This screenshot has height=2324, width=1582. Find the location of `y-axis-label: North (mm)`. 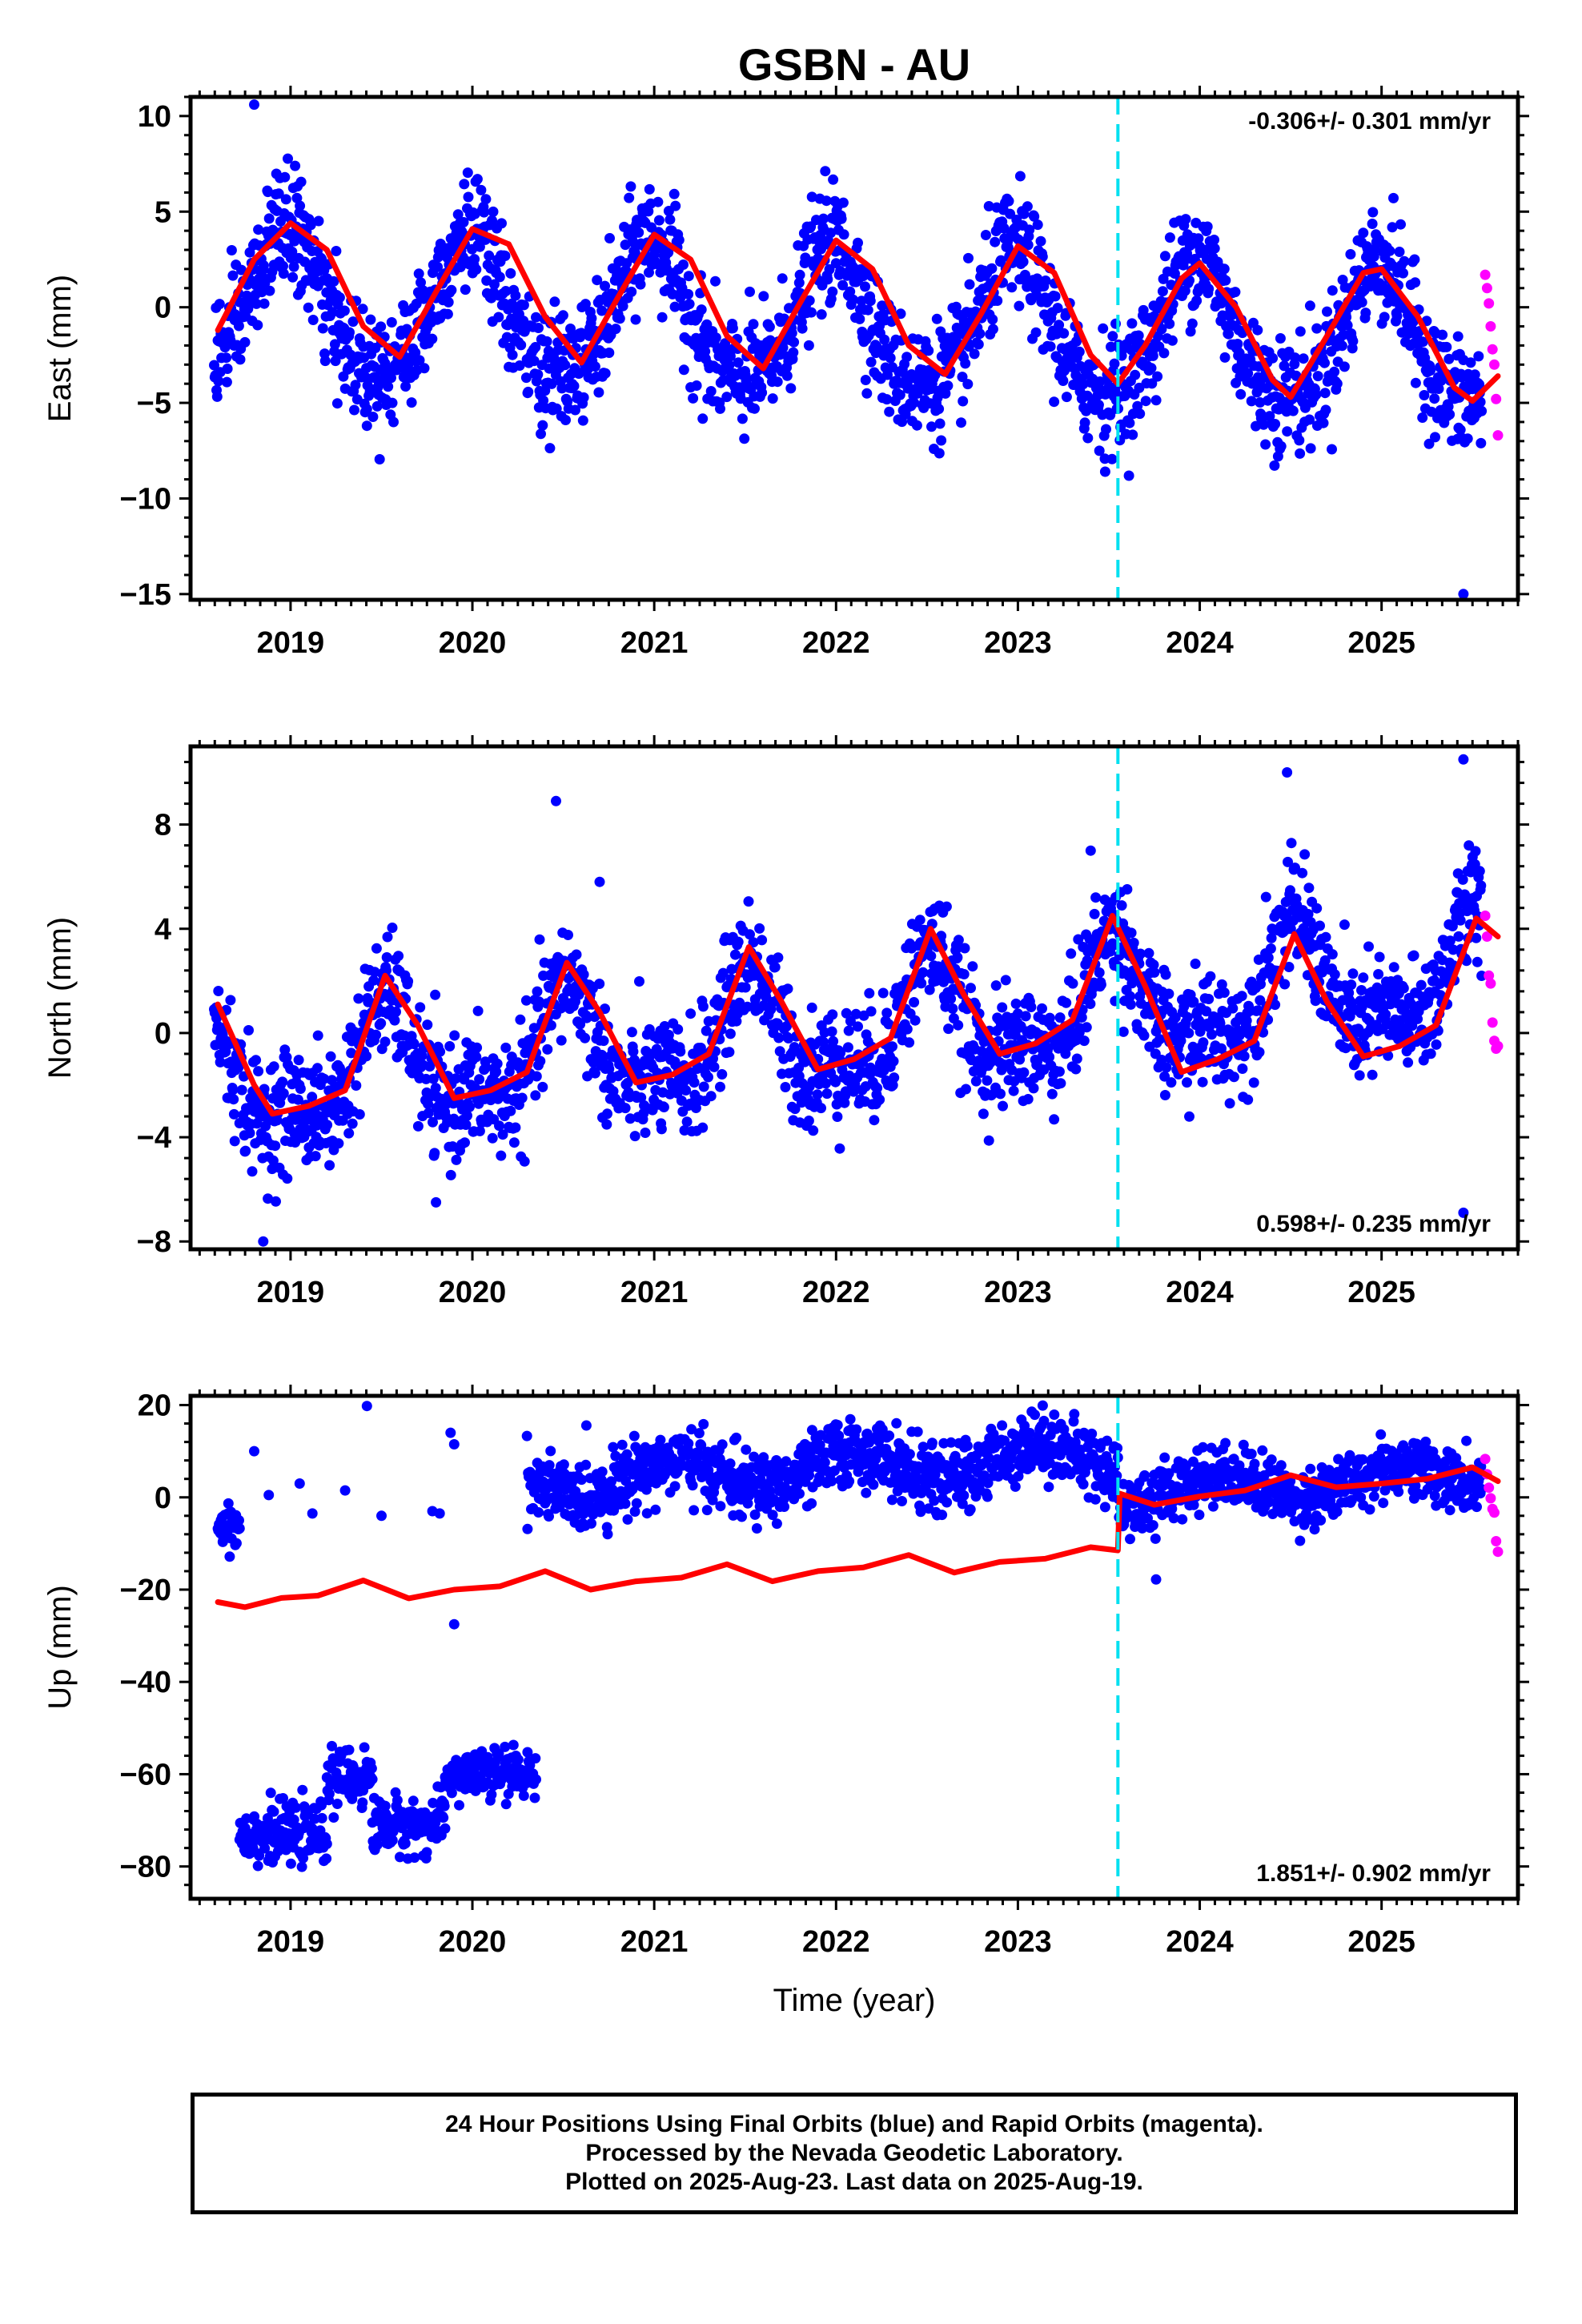

y-axis-label: North (mm) is located at coordinates (60, 998).